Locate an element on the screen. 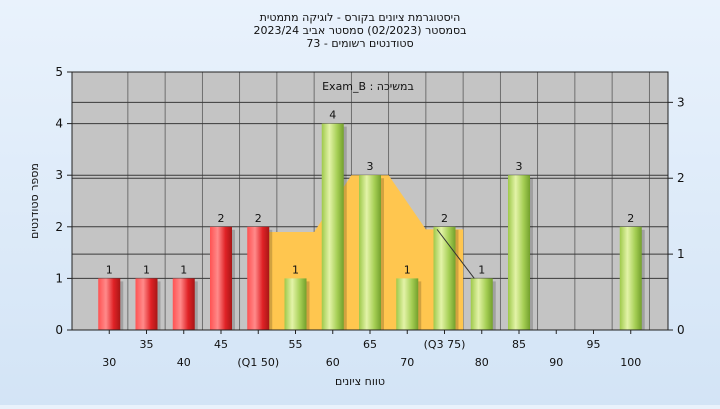 Image resolution: width=720 pixels, height=409 pixels. bar-label-85: 3 is located at coordinates (519, 166).